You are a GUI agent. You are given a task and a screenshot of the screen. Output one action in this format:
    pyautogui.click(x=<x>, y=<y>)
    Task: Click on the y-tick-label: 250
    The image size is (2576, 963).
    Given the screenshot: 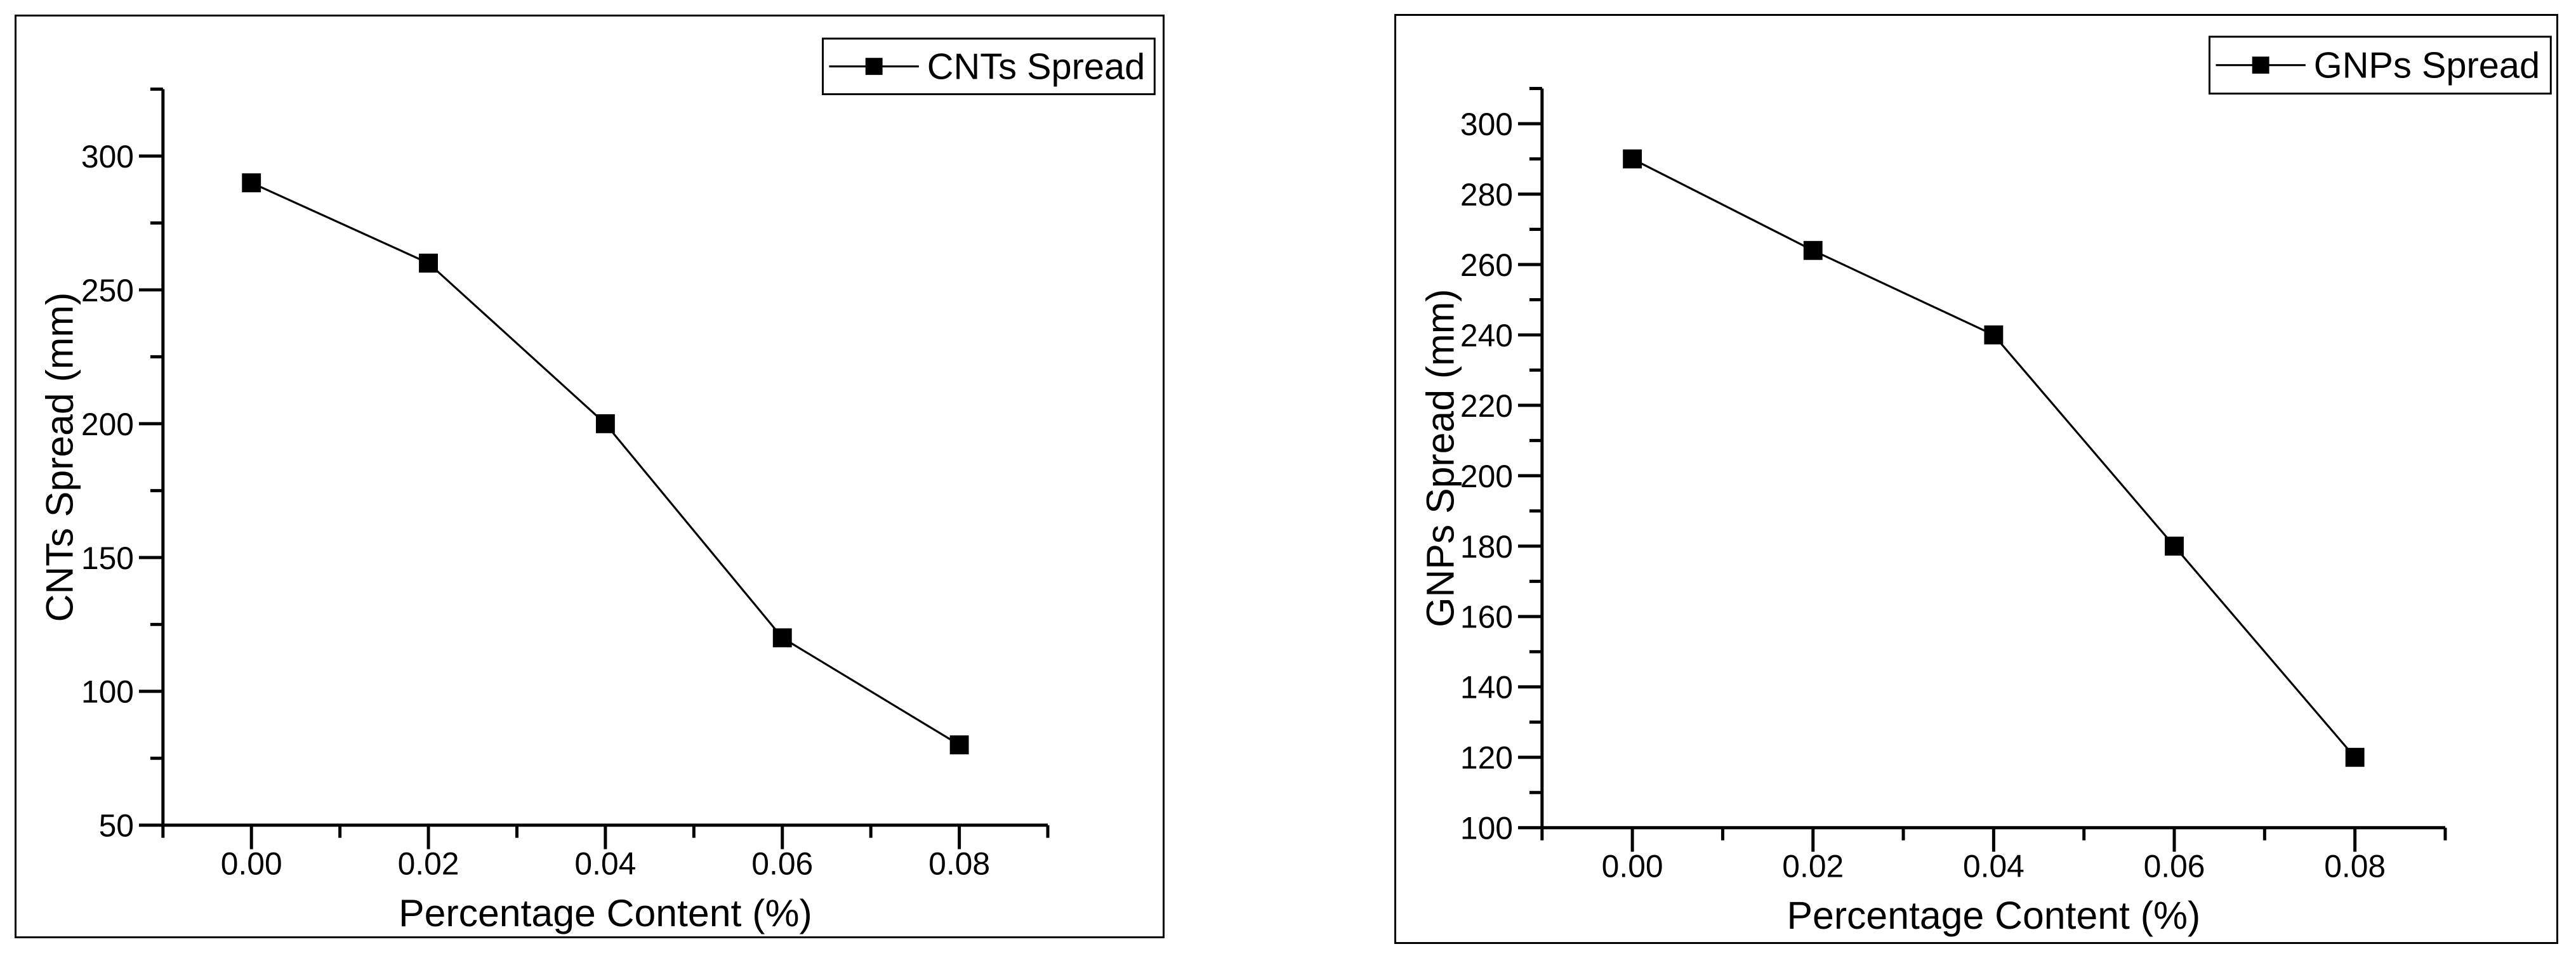 What is the action you would take?
    pyautogui.click(x=108, y=290)
    